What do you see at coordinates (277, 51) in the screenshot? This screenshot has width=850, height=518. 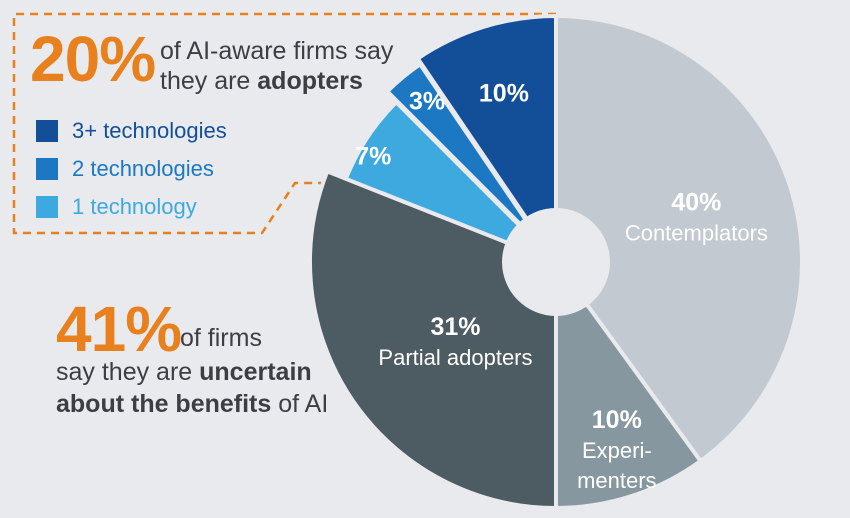 I see `adopters-line1: of AI-aware firms say` at bounding box center [277, 51].